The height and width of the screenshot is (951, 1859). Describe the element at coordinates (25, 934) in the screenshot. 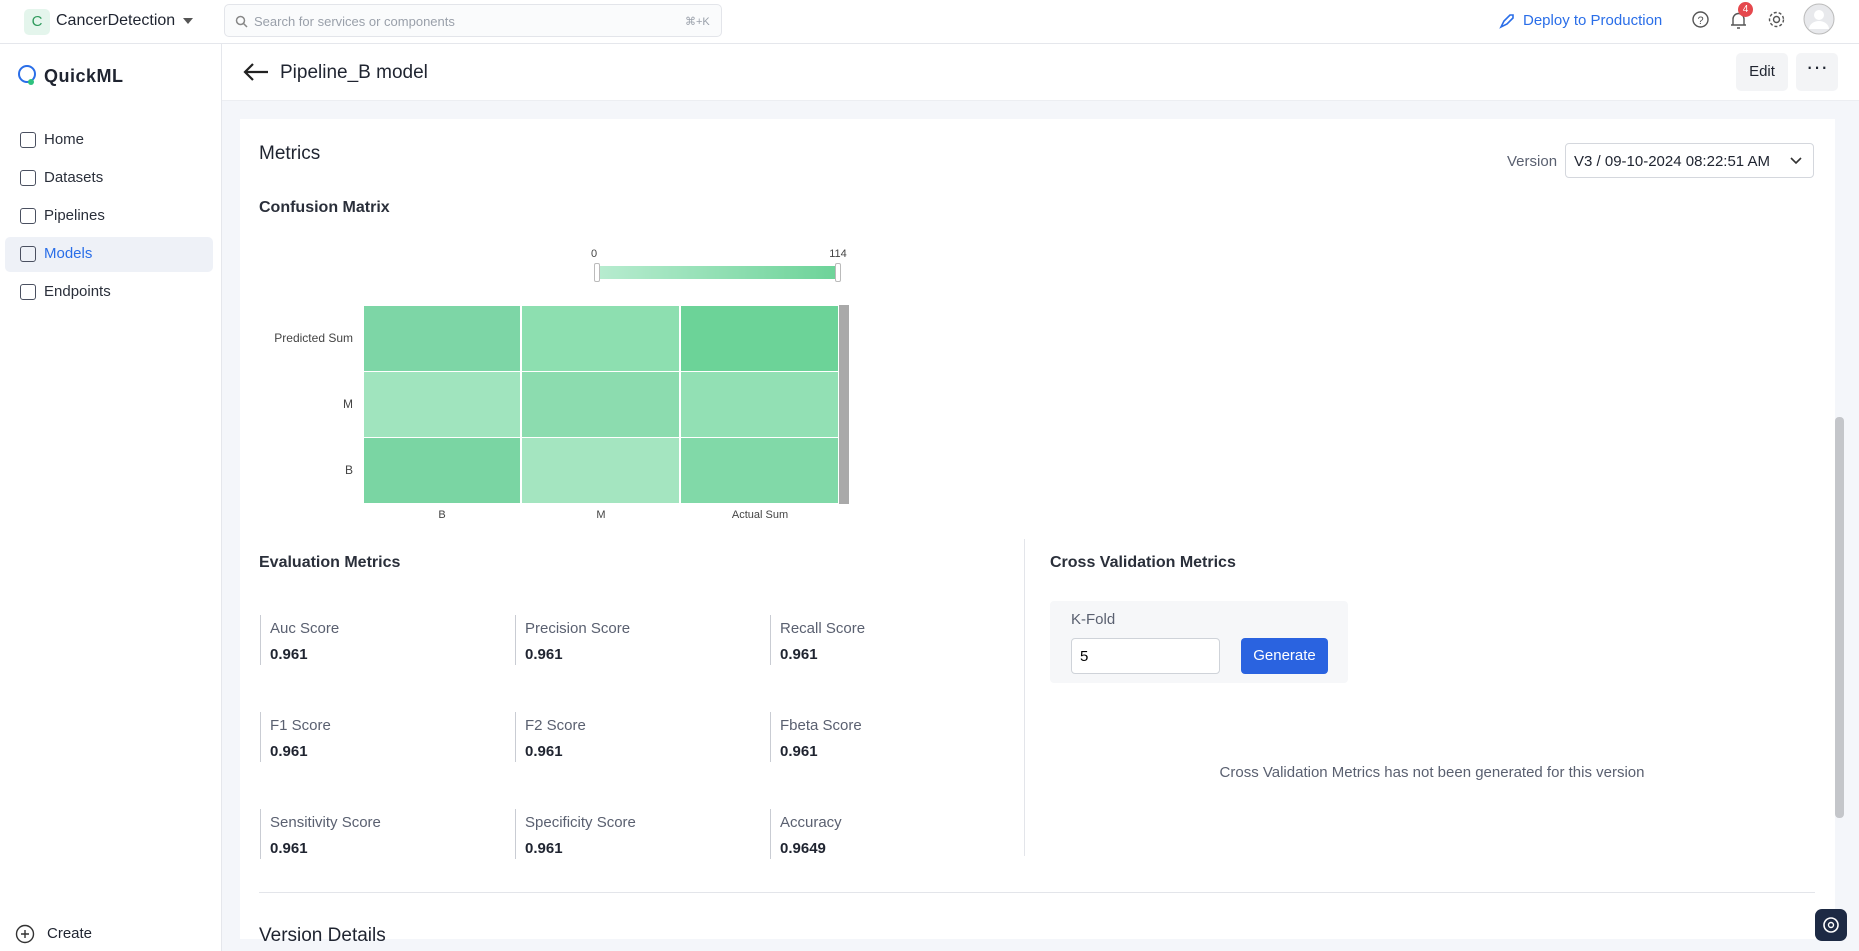

I see `create-icon` at that location.